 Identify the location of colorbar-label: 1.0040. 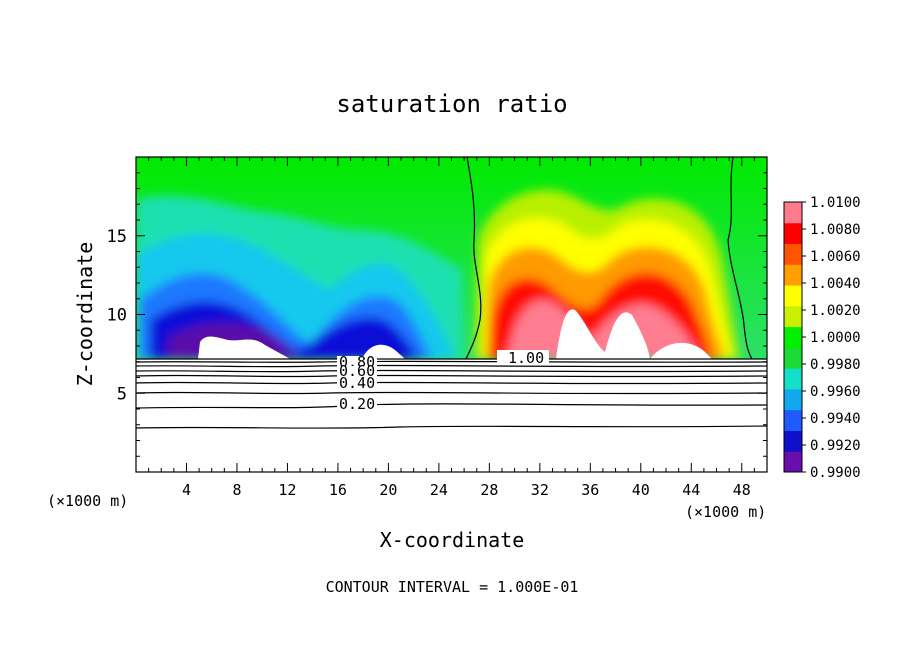
(835, 284).